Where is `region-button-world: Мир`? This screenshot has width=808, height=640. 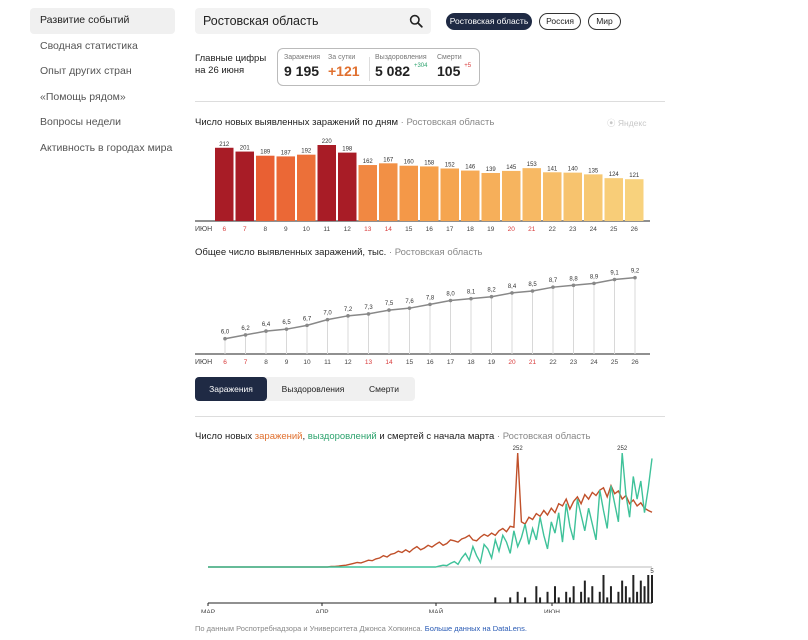 region-button-world: Мир is located at coordinates (604, 21).